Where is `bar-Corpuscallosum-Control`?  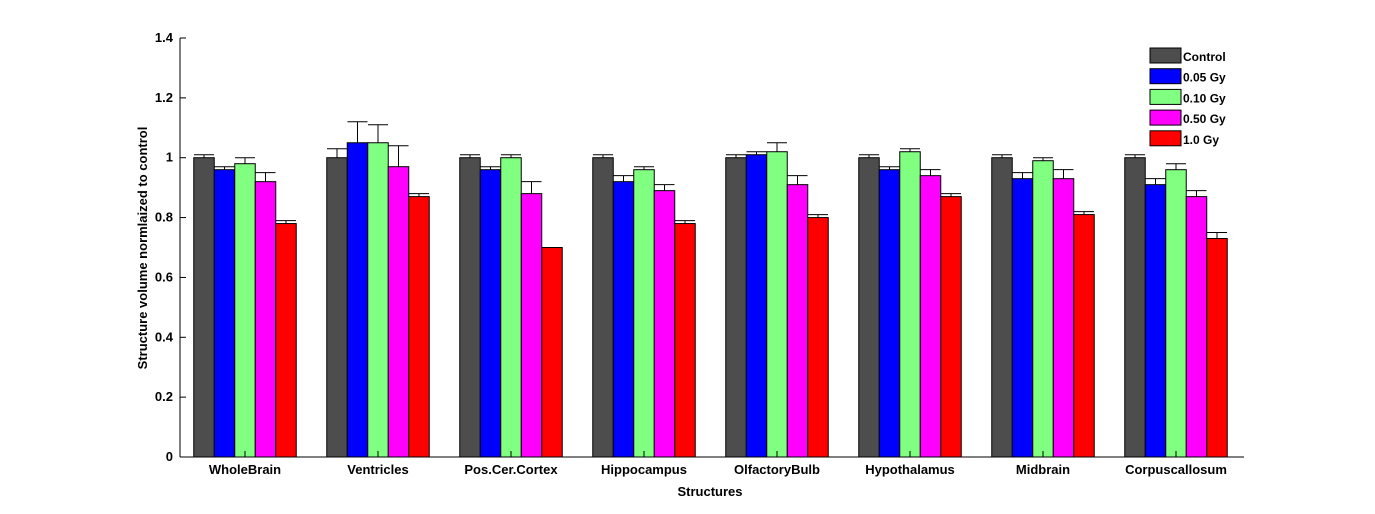
bar-Corpuscallosum-Control is located at coordinates (1135, 307).